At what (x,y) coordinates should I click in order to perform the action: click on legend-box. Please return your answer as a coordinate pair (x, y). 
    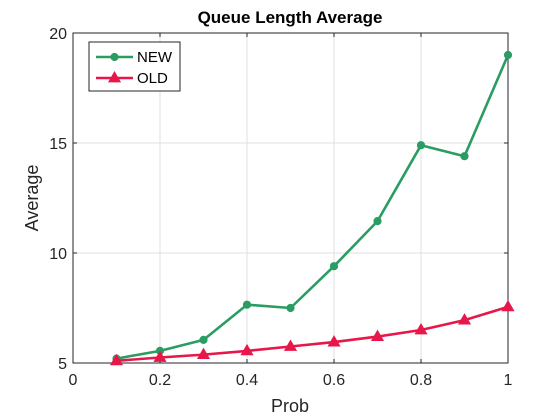
    Looking at the image, I should click on (134, 66).